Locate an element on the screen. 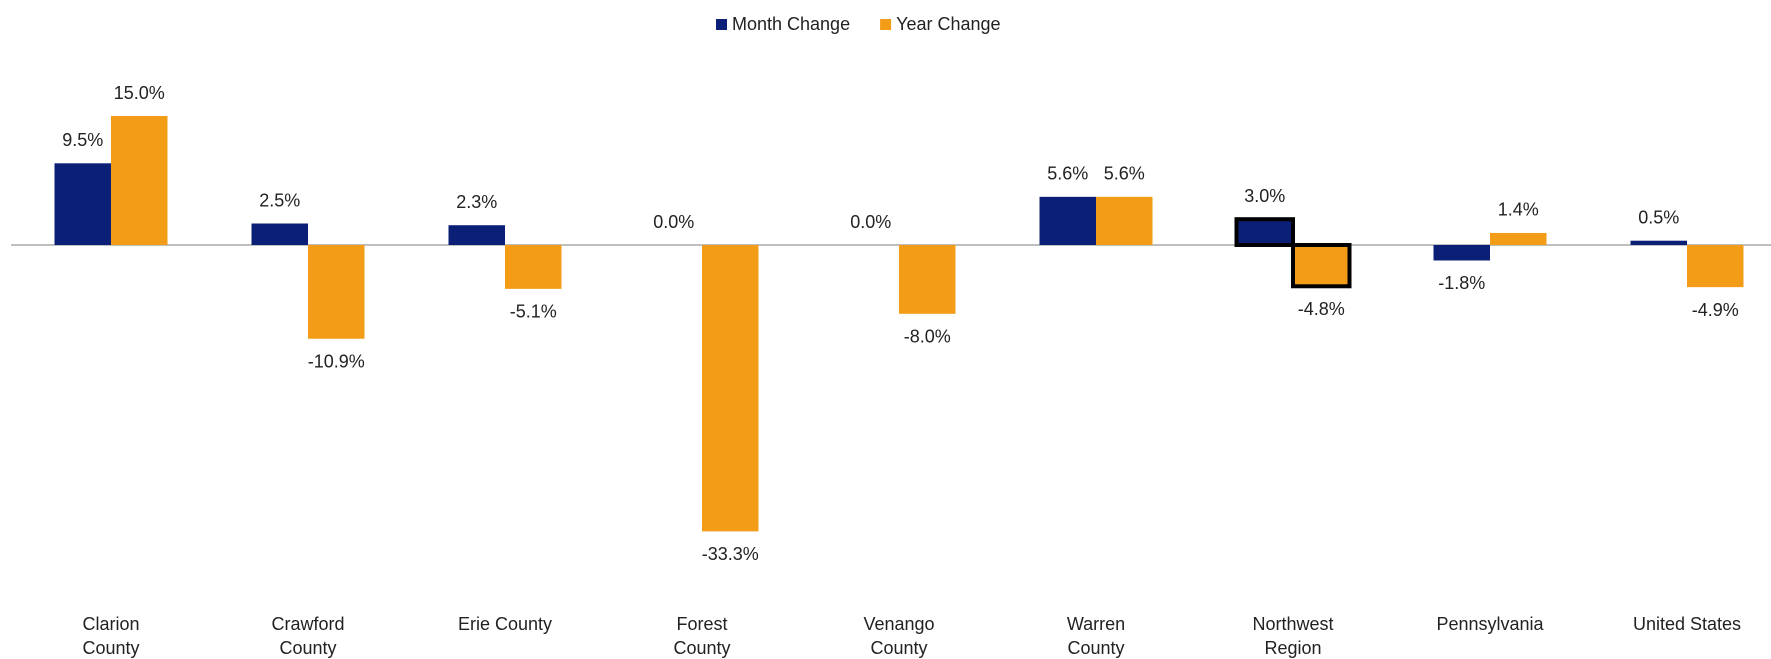 Image resolution: width=1771 pixels, height=659 pixels. x-tick-label: United States is located at coordinates (1687, 624).